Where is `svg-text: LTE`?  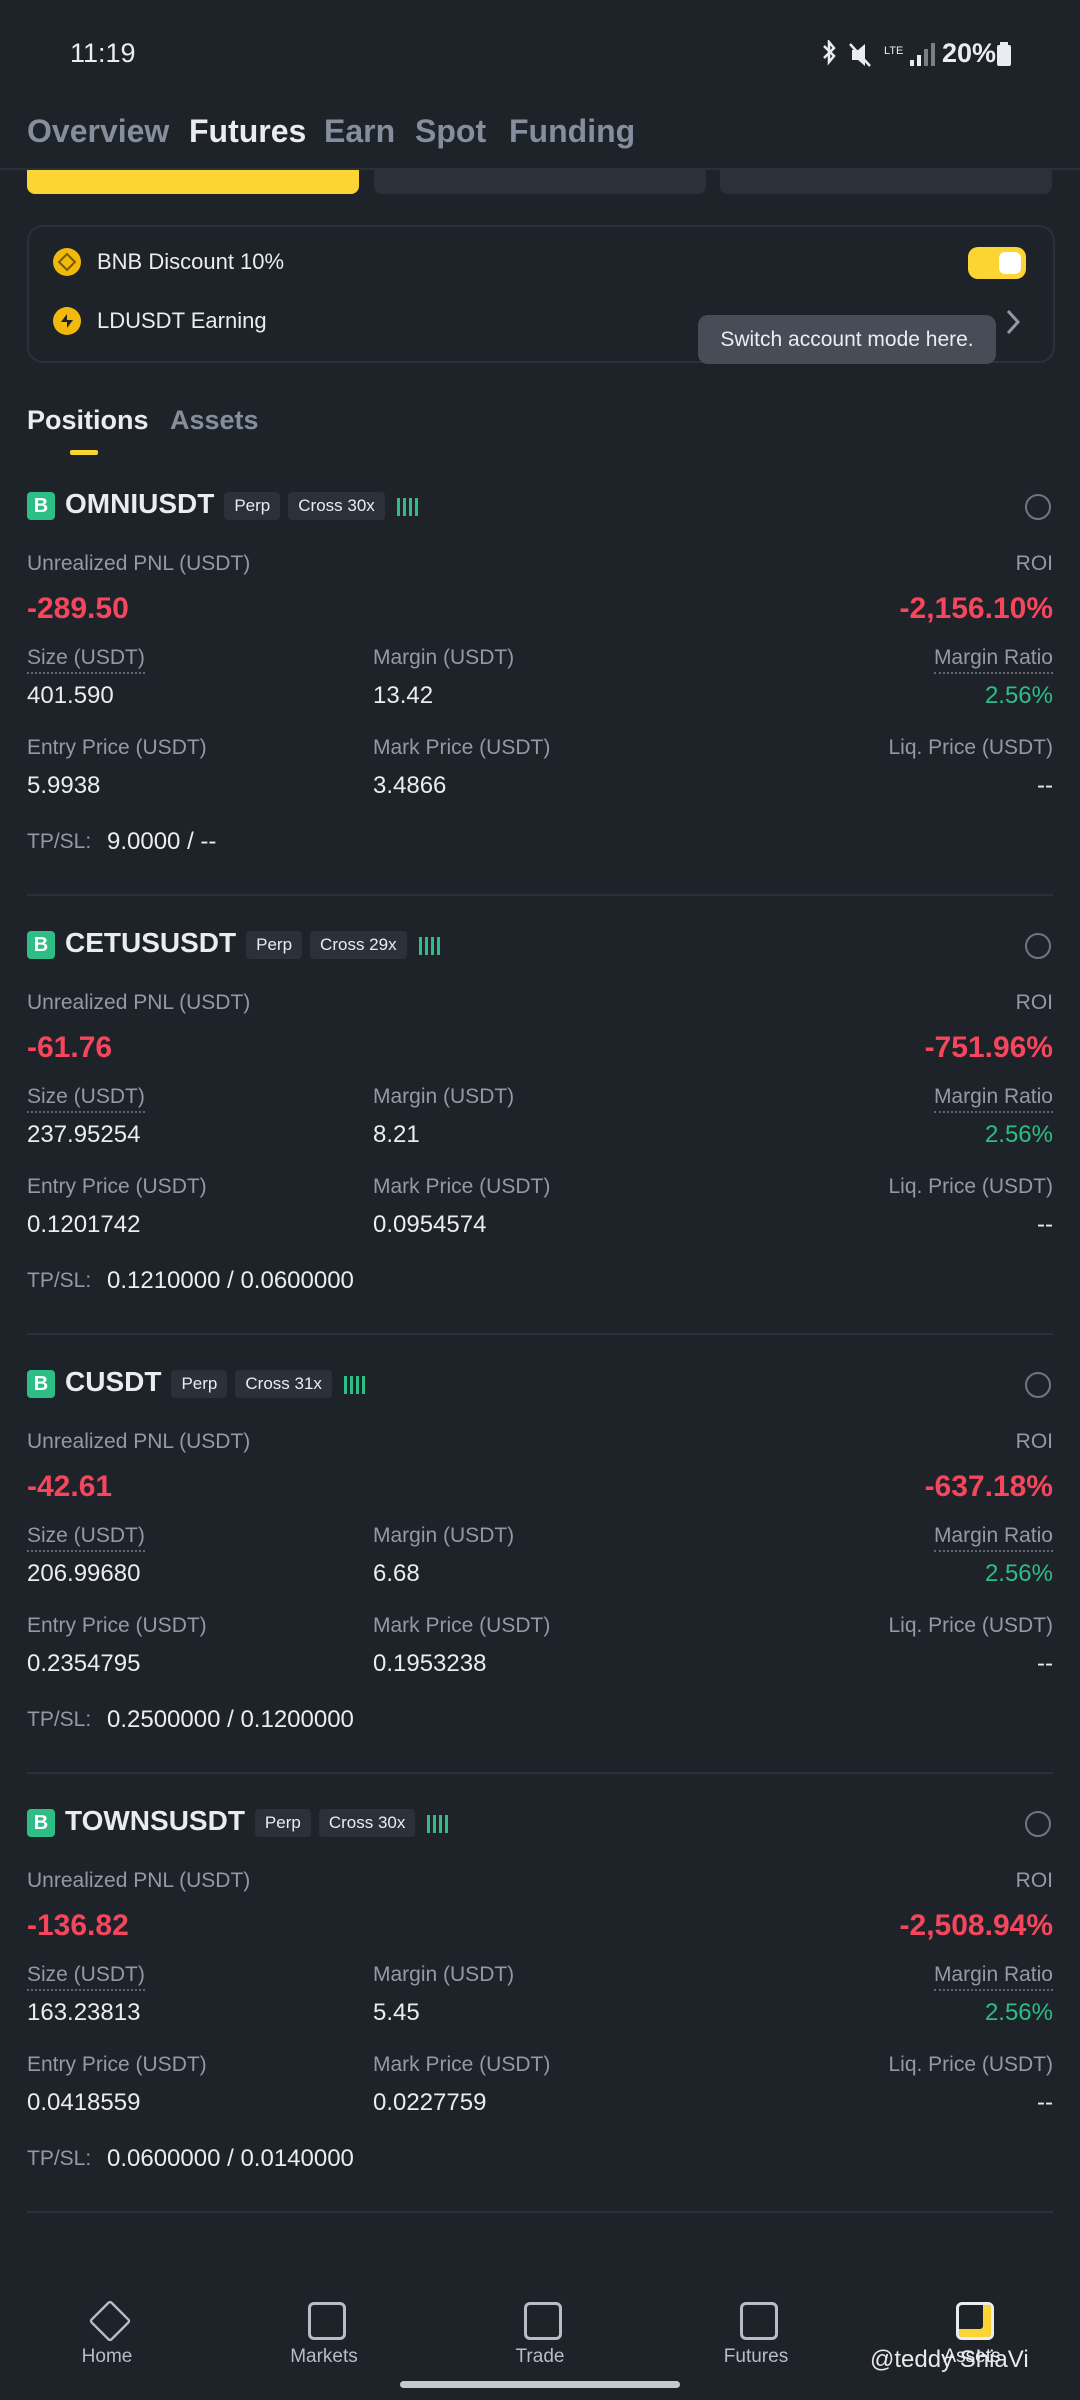
svg-text: LTE is located at coordinates (893, 51).